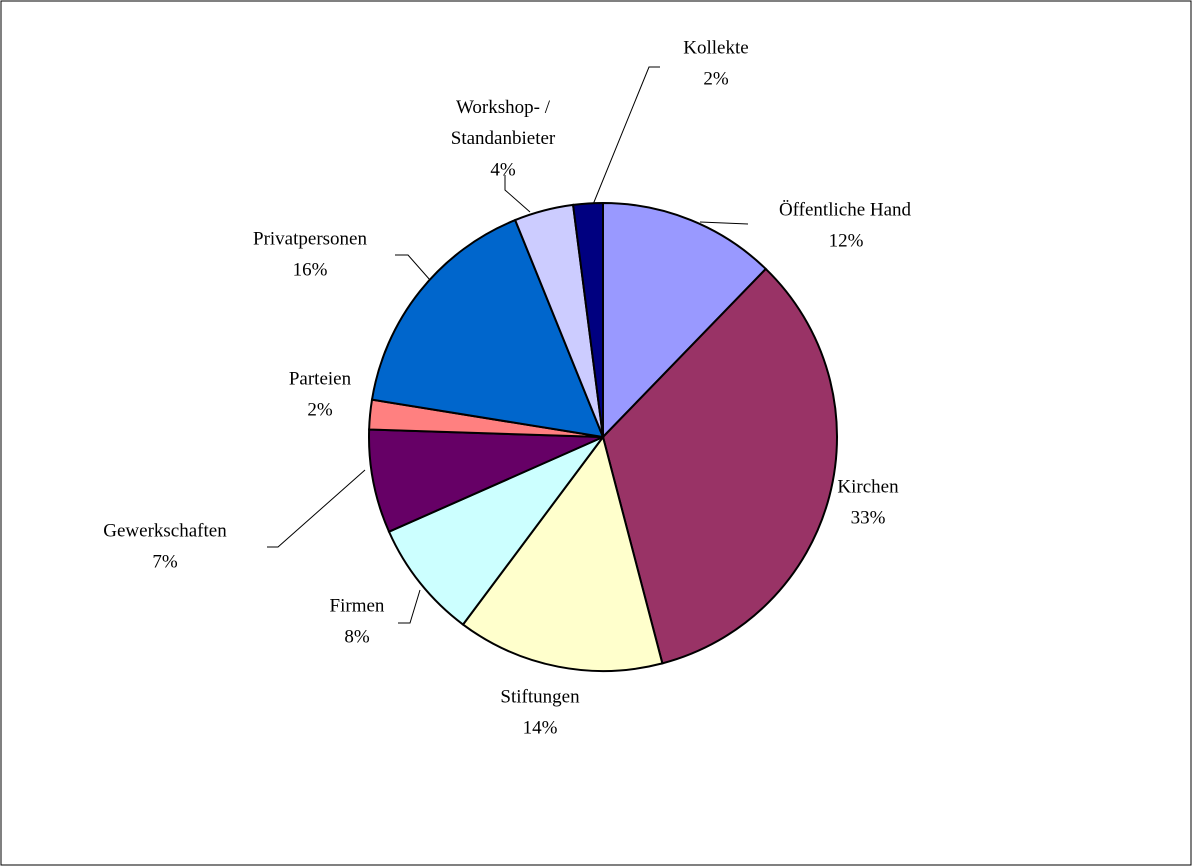 The width and height of the screenshot is (1193, 867). I want to click on slice-value-label: 16%, so click(310, 269).